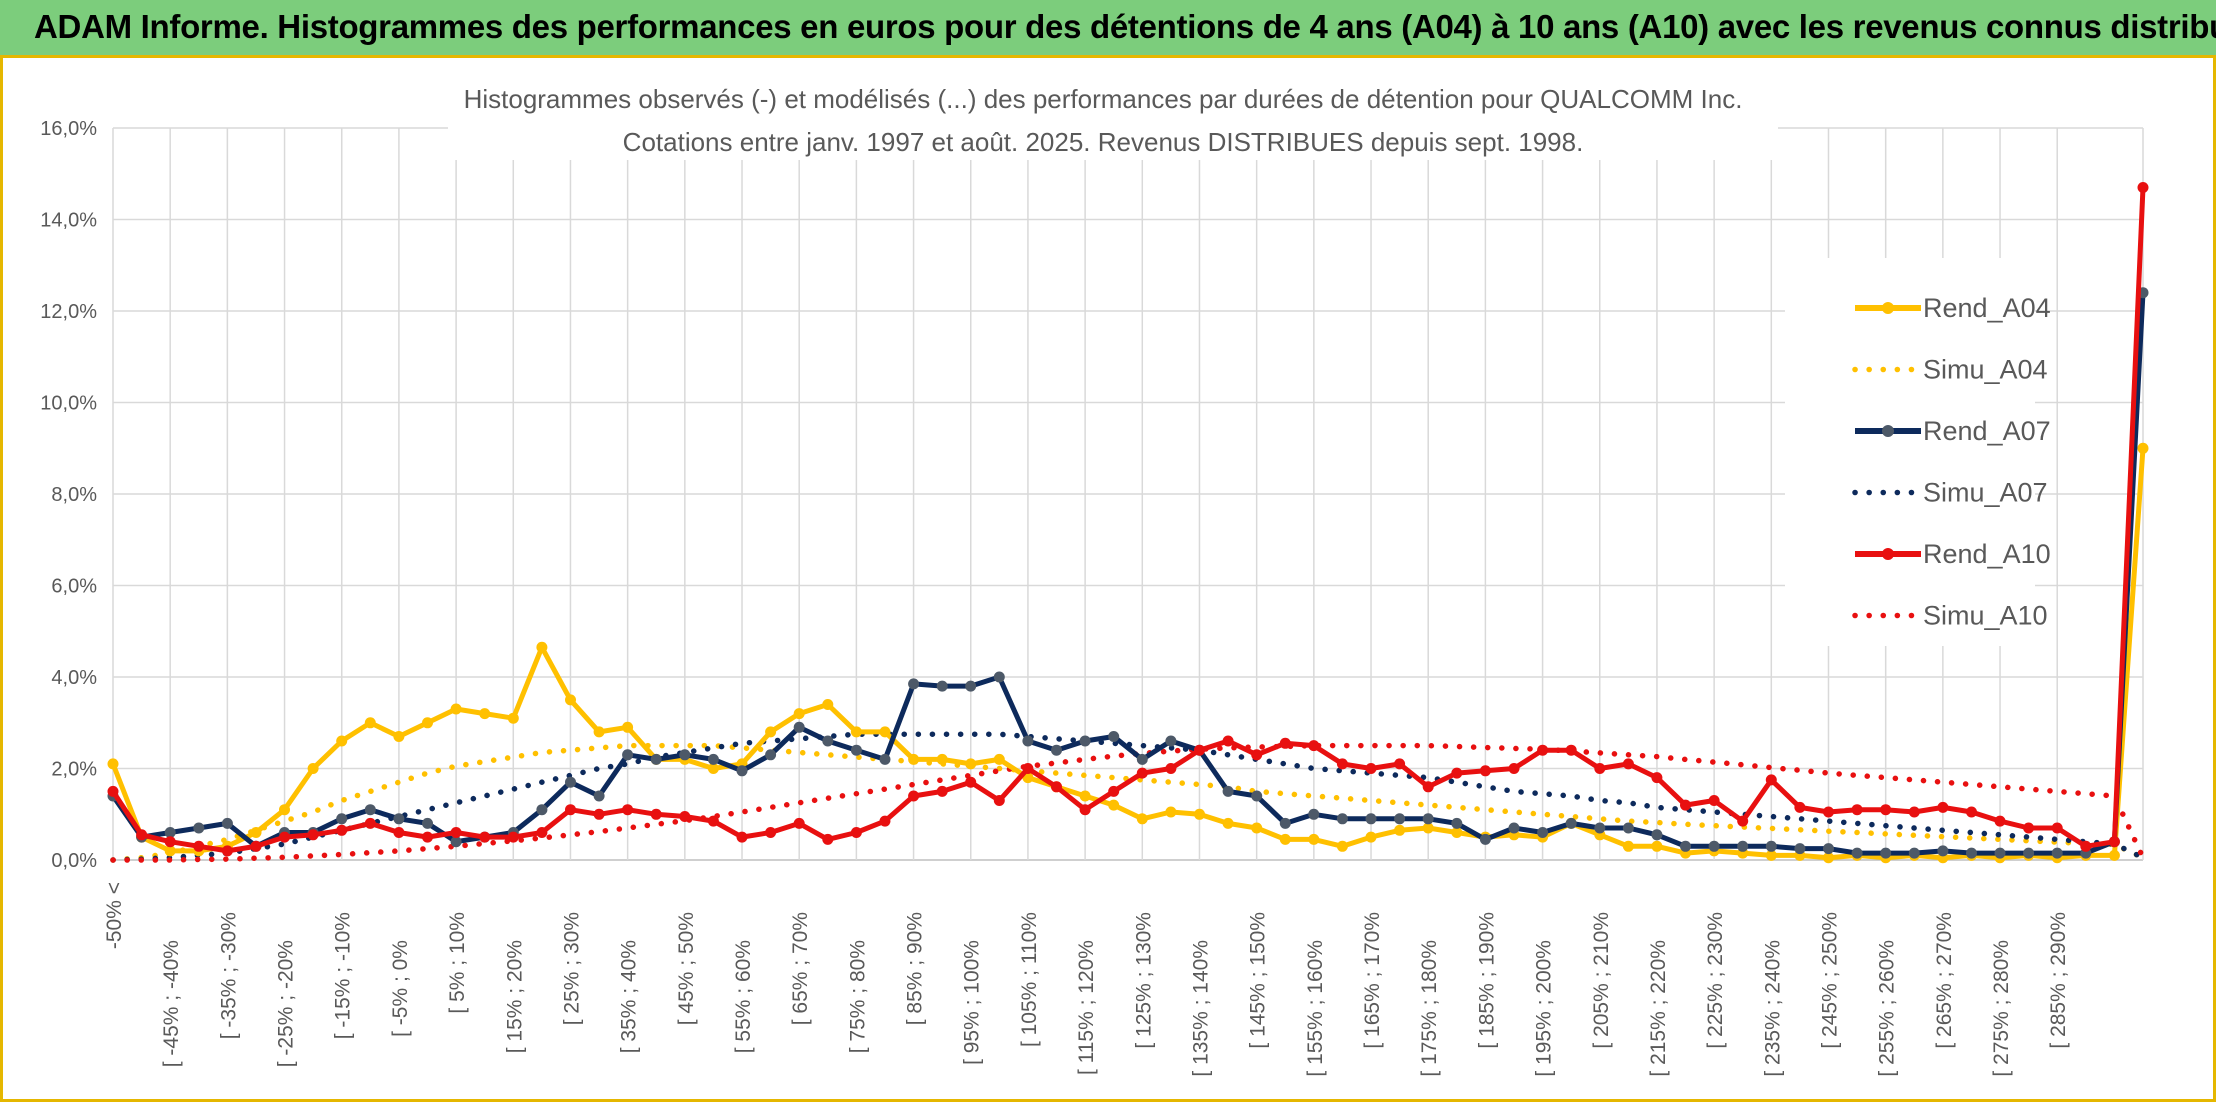  Describe the element at coordinates (1985, 493) in the screenshot. I see `legend-label: Simu_A07` at that location.